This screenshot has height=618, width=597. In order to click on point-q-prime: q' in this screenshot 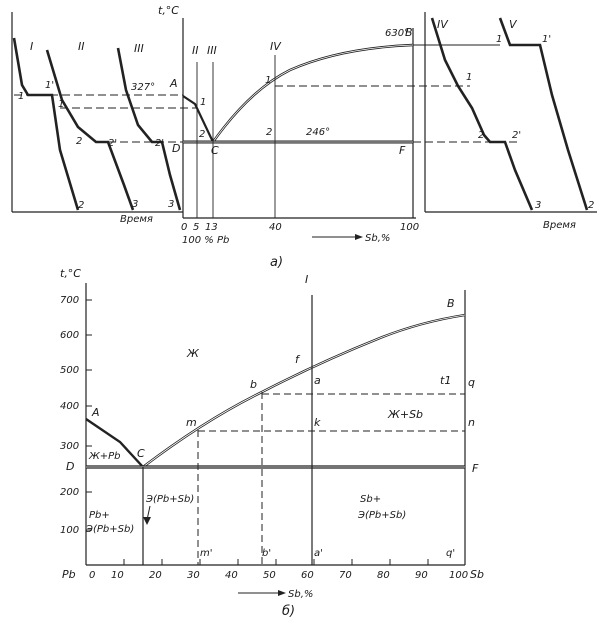, I will do `click(450, 553)`.